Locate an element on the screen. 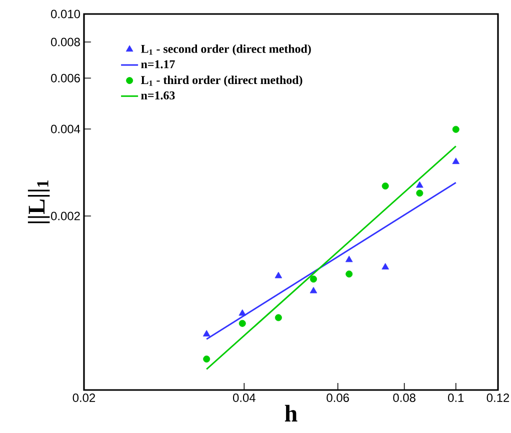  legend-label: n=1.63 is located at coordinates (158, 95).